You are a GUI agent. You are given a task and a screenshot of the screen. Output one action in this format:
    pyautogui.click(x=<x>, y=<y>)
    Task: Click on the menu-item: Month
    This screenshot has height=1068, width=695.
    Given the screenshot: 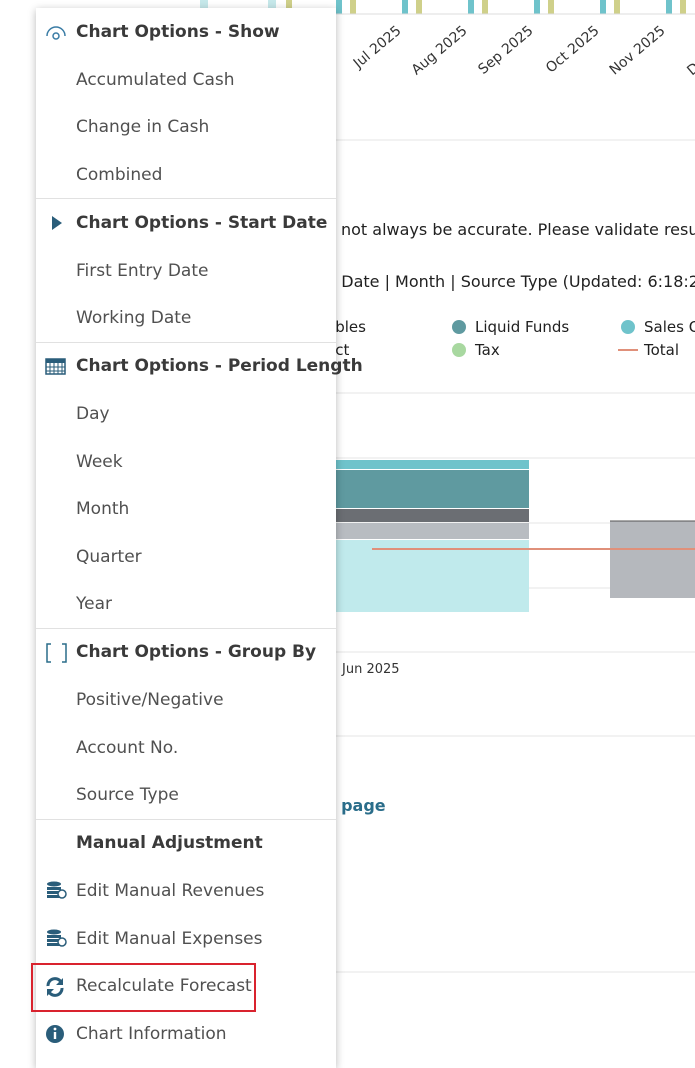 What is the action you would take?
    pyautogui.click(x=103, y=509)
    